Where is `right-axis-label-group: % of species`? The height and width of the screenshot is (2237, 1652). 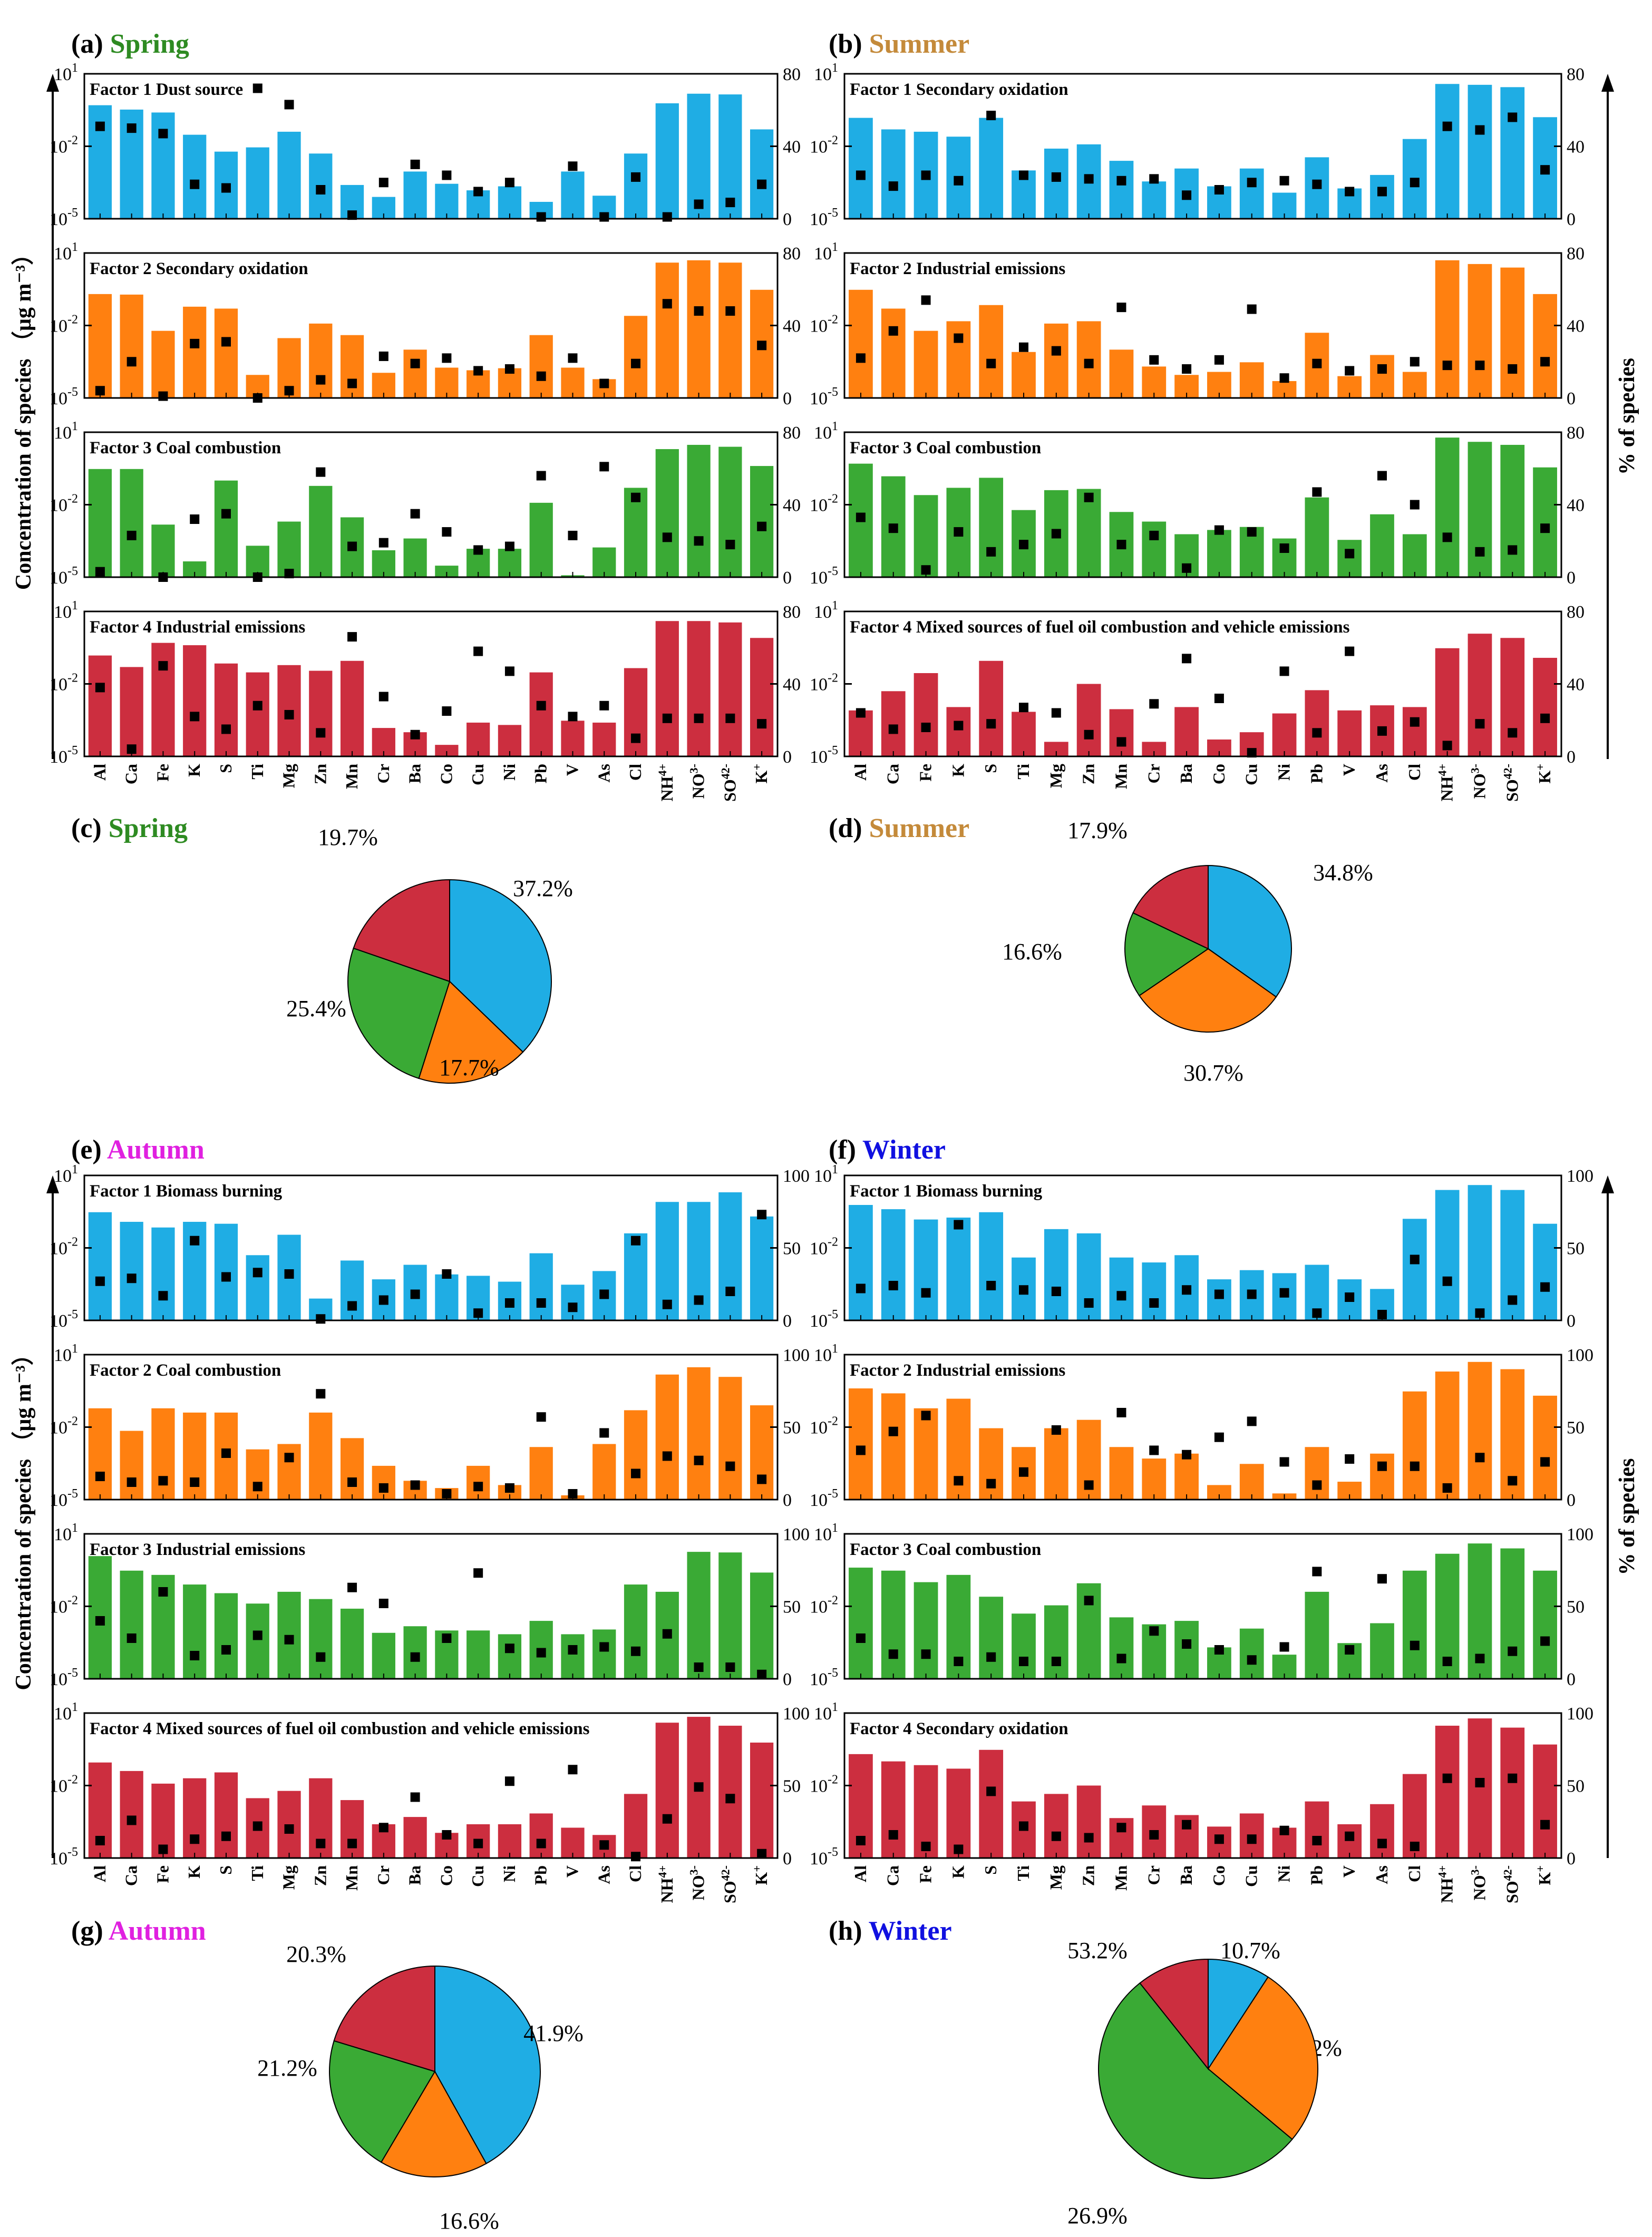 right-axis-label-group: % of species is located at coordinates (1620, 416).